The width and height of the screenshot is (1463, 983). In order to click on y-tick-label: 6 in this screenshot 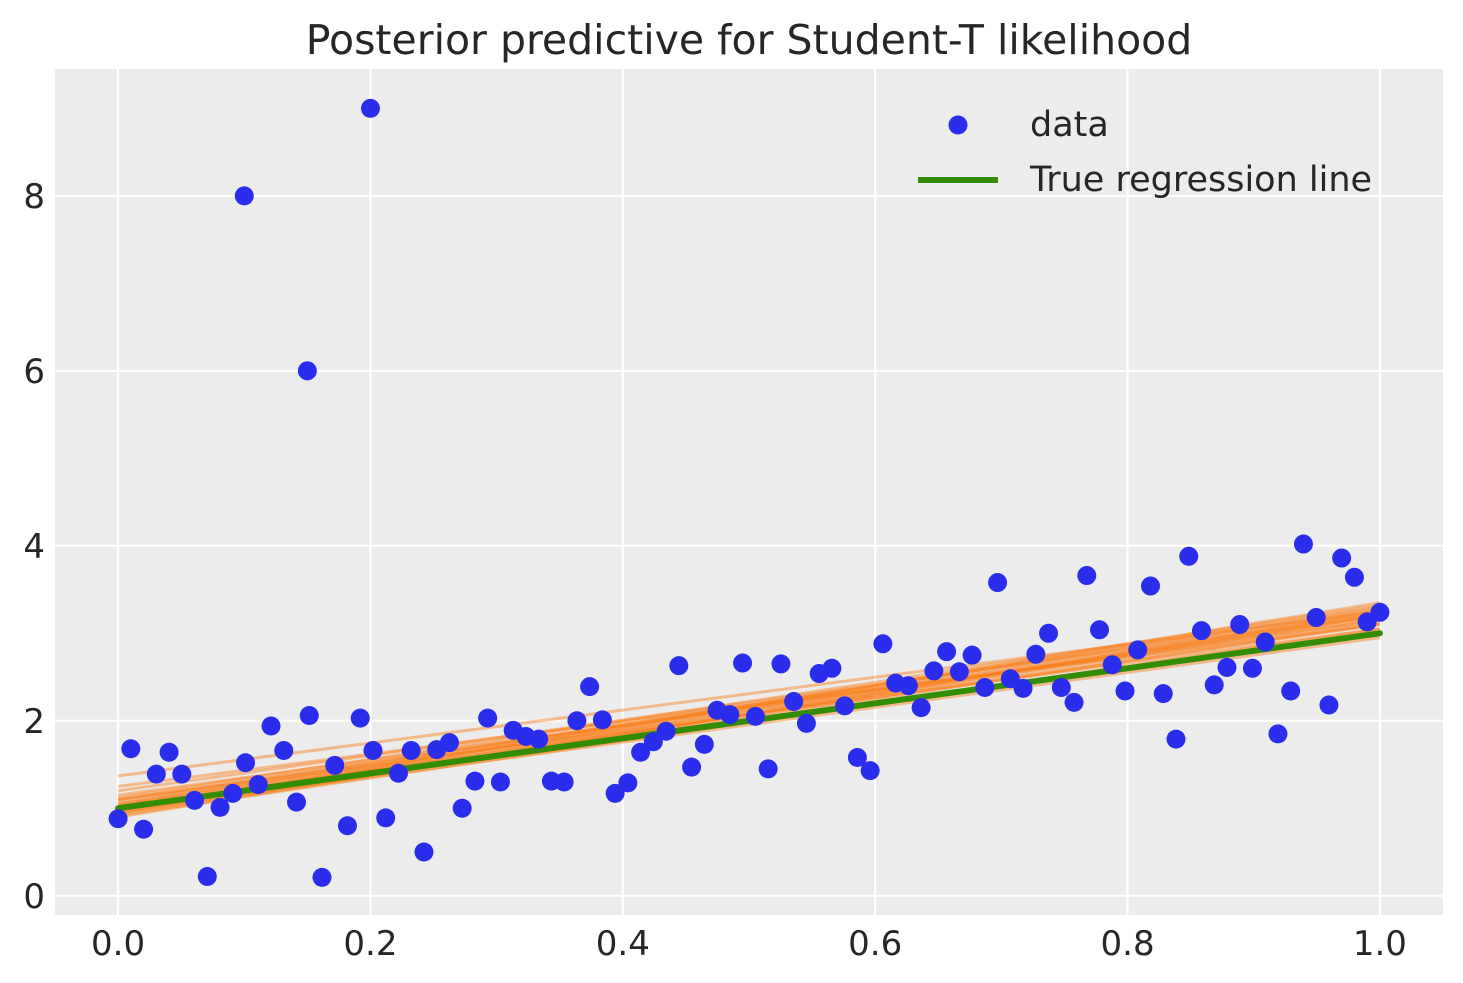, I will do `click(34, 372)`.